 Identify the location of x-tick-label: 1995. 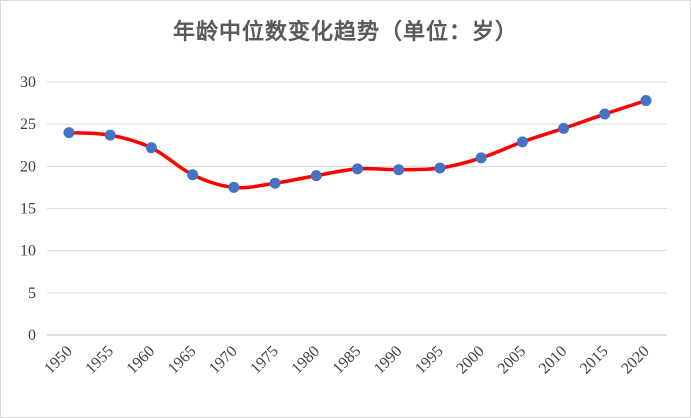
(429, 360).